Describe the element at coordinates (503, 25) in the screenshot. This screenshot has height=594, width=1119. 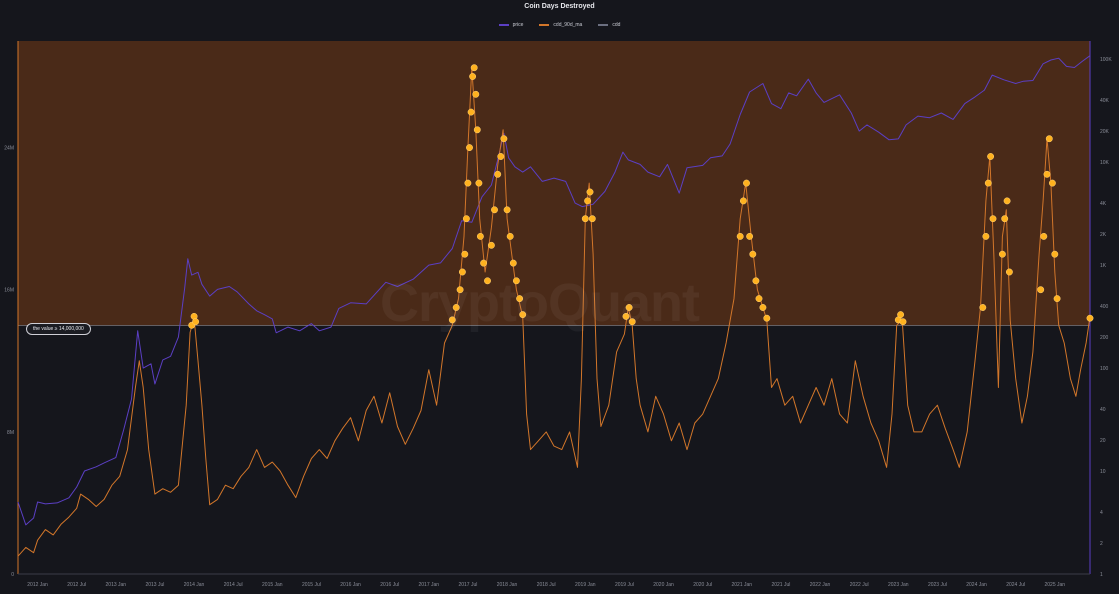
I see `legend-swatch-price` at that location.